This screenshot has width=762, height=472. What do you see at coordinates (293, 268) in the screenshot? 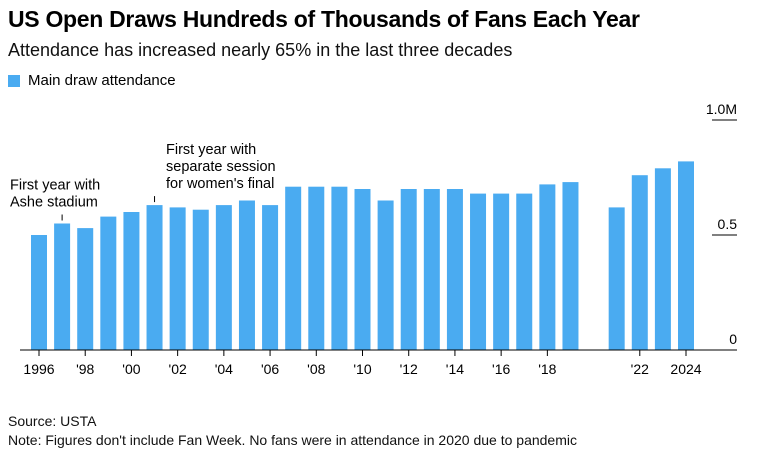
I see `bar-2007` at bounding box center [293, 268].